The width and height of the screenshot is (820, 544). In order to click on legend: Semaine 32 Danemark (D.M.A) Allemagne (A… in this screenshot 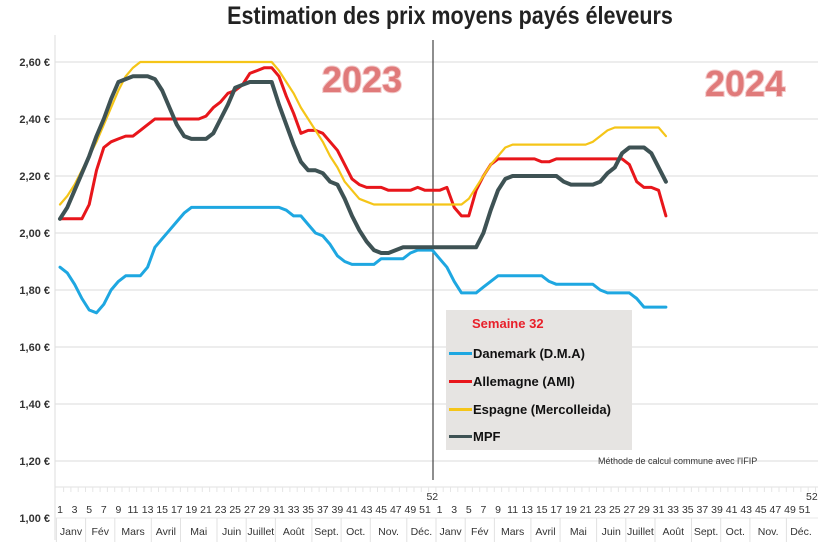, I will do `click(539, 380)`.